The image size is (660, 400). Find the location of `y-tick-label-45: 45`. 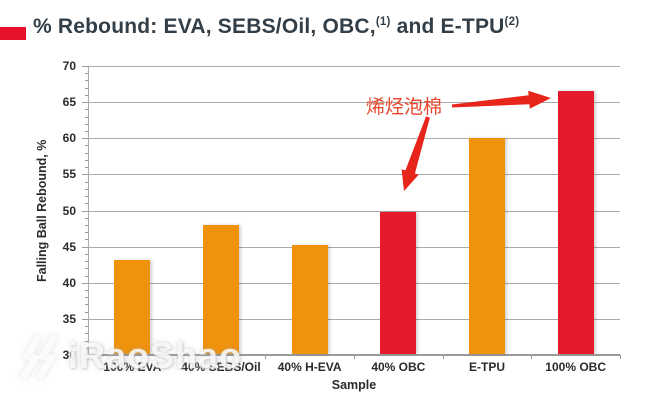

y-tick-label-45: 45 is located at coordinates (69, 246).